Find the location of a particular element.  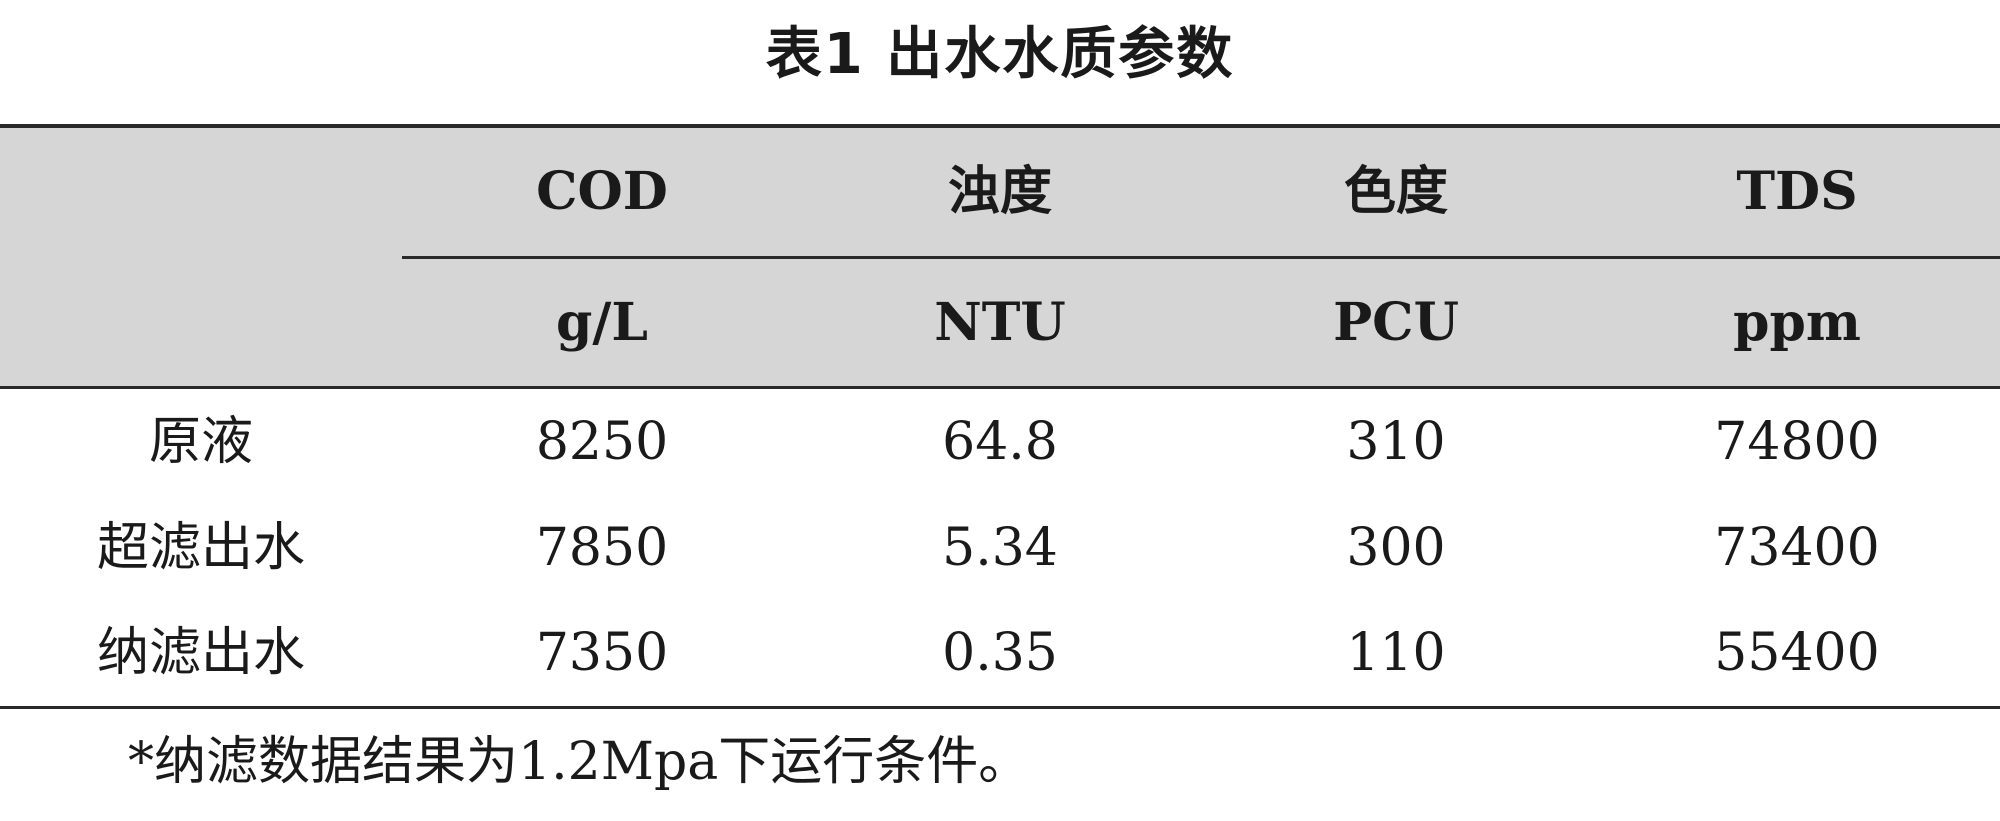

table-cell: 73400 is located at coordinates (1797, 548).